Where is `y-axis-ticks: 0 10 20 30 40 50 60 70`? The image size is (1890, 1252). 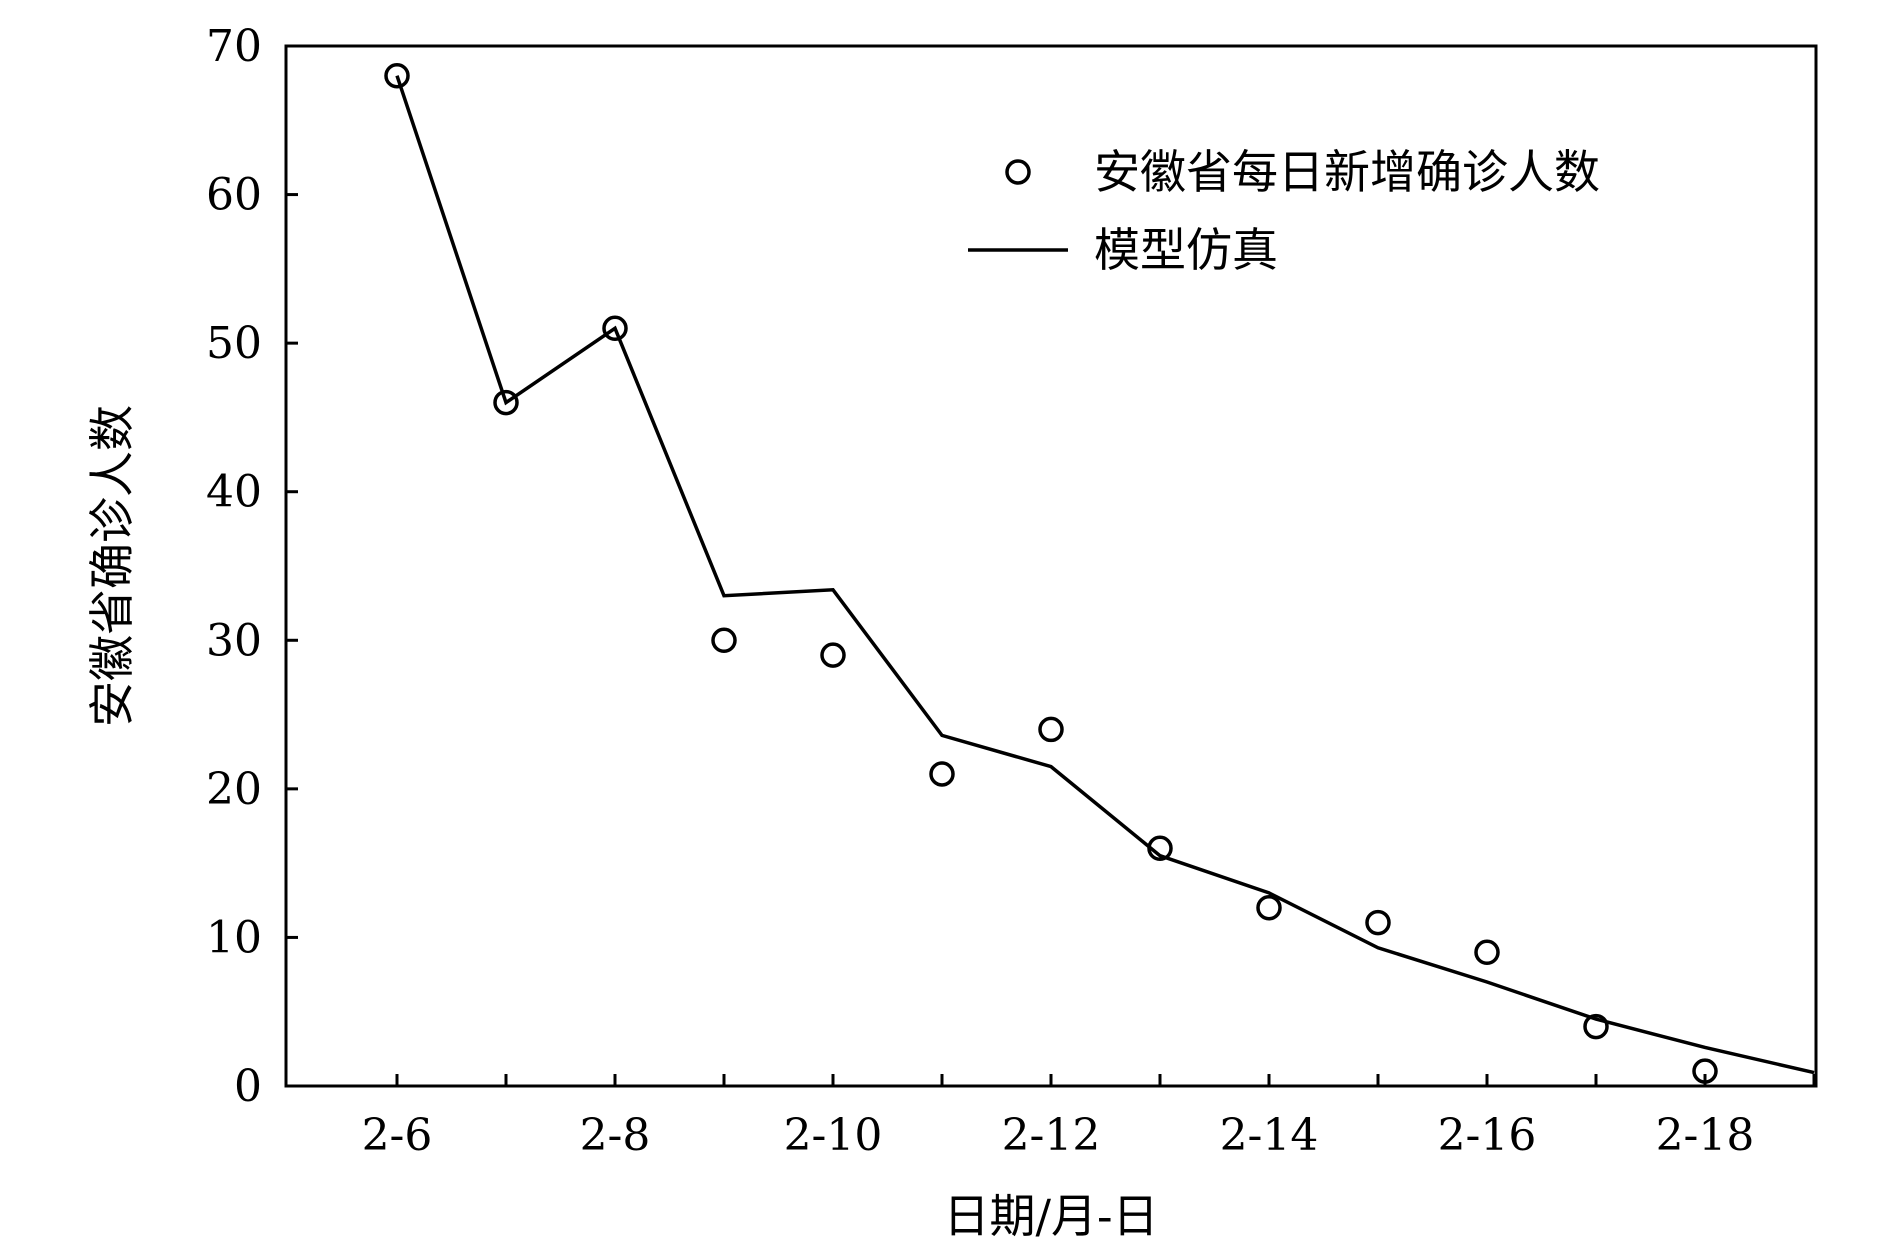 y-axis-ticks: 0 10 20 30 40 50 60 70 is located at coordinates (252, 566).